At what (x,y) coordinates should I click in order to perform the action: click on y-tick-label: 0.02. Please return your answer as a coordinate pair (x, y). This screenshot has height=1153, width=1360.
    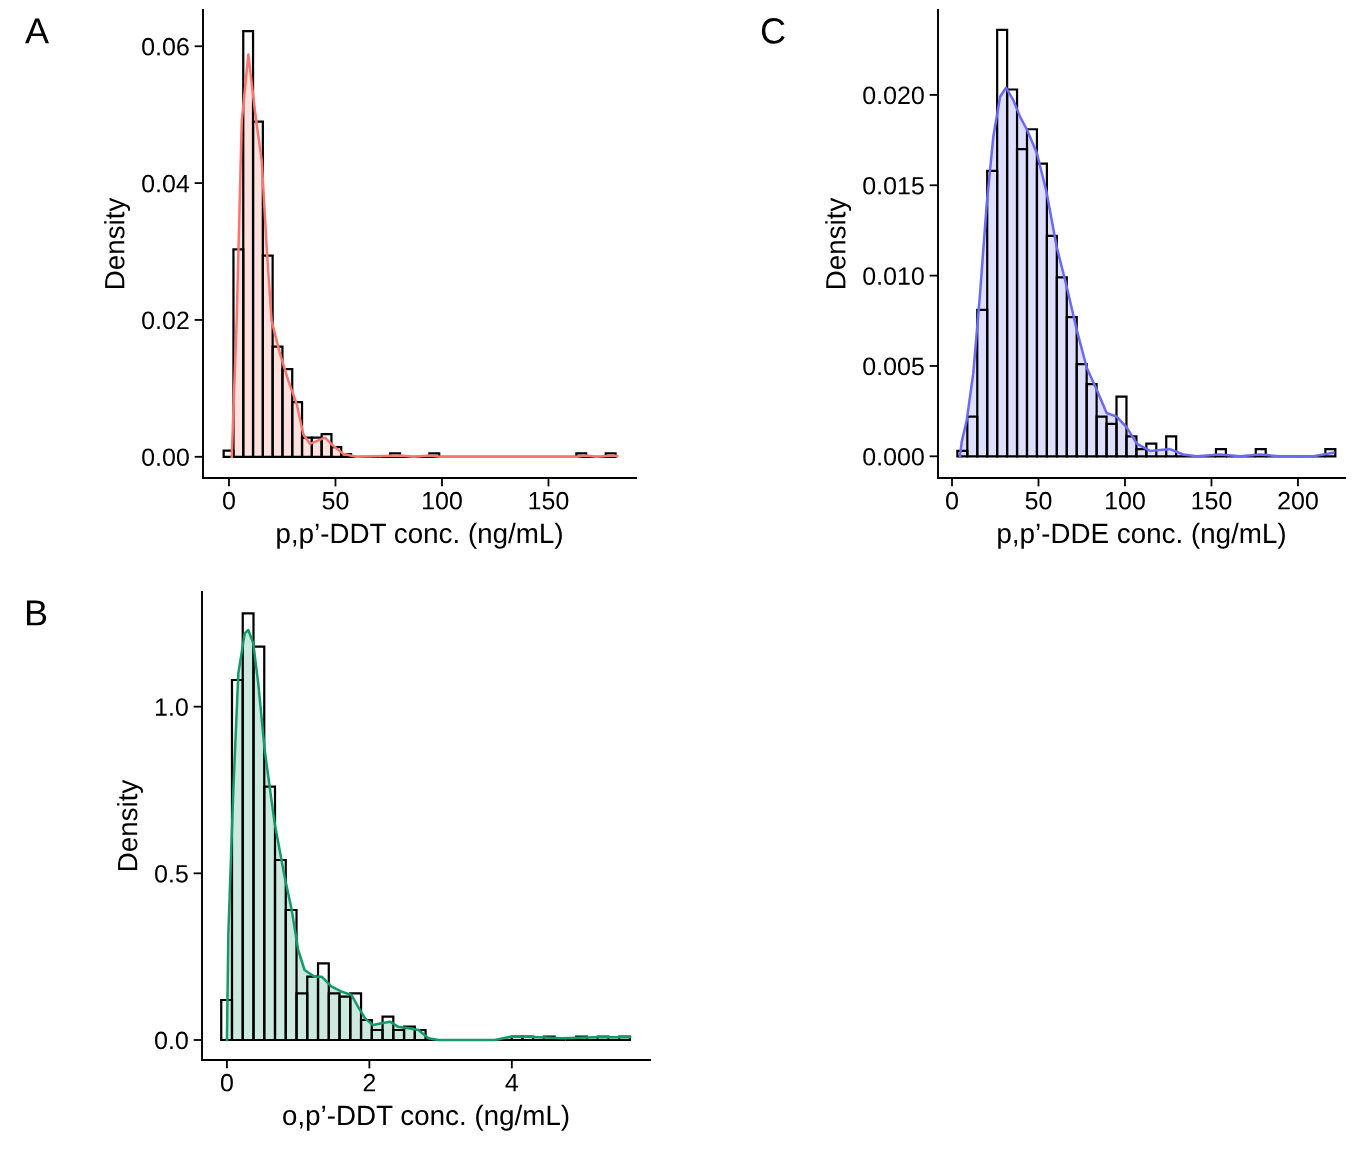
    Looking at the image, I should click on (165, 320).